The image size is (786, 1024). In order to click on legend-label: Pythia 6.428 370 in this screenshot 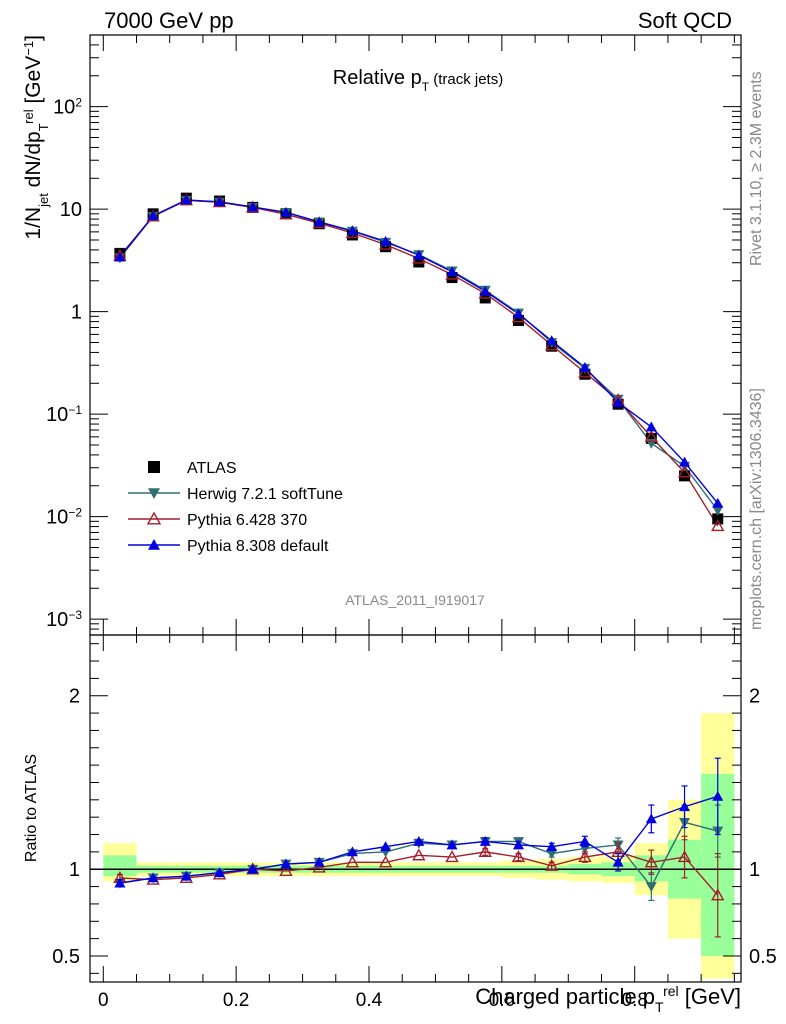, I will do `click(247, 520)`.